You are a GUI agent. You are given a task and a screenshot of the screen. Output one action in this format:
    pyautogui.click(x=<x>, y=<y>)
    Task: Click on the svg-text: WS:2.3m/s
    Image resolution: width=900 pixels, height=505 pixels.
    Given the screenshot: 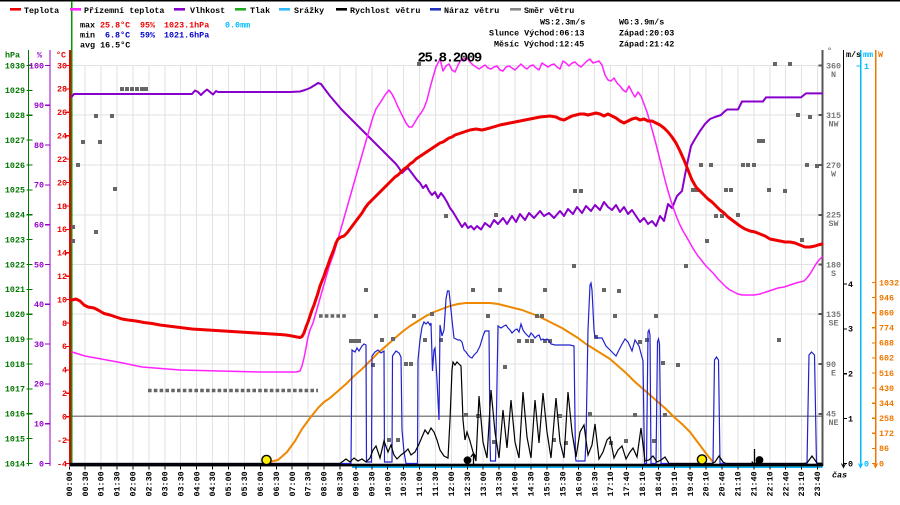 What is the action you would take?
    pyautogui.click(x=562, y=23)
    